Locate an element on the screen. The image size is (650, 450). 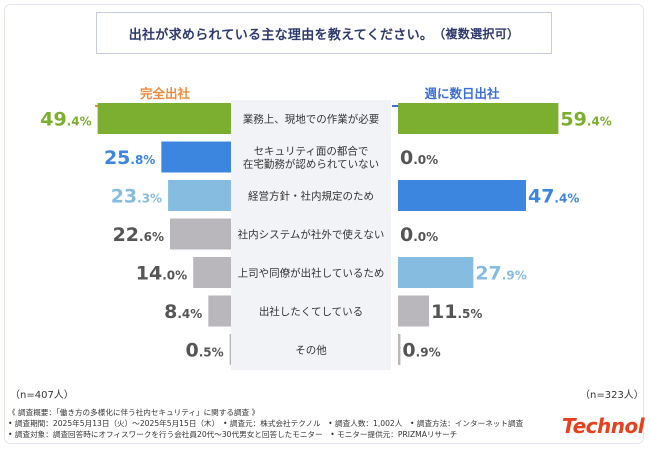
category-label: 出社したくてしている is located at coordinates (311, 311).